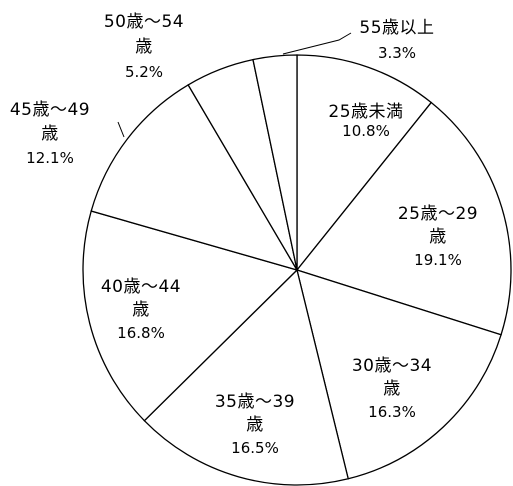 The image size is (513, 486). What do you see at coordinates (144, 22) in the screenshot?
I see `slice-category-label: 50歳～54` at bounding box center [144, 22].